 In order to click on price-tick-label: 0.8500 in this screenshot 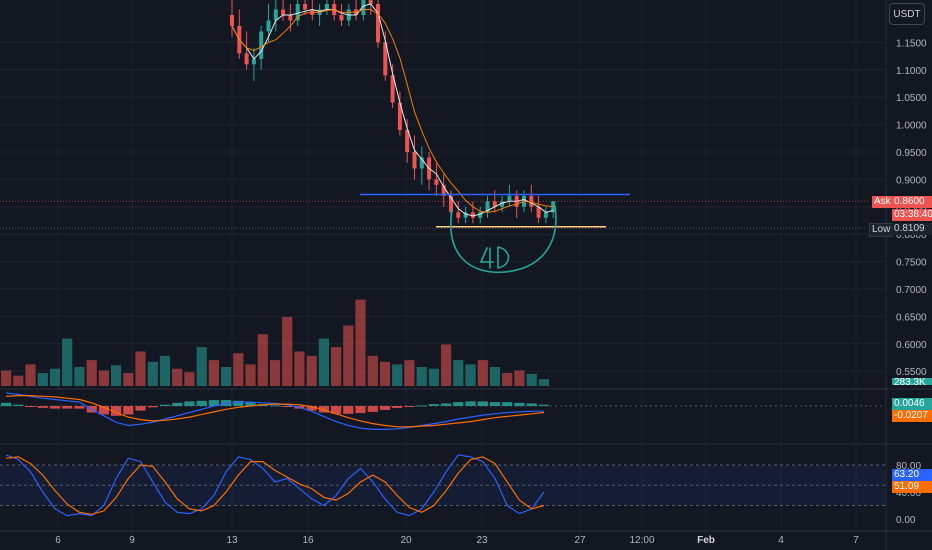, I will do `click(911, 208)`.